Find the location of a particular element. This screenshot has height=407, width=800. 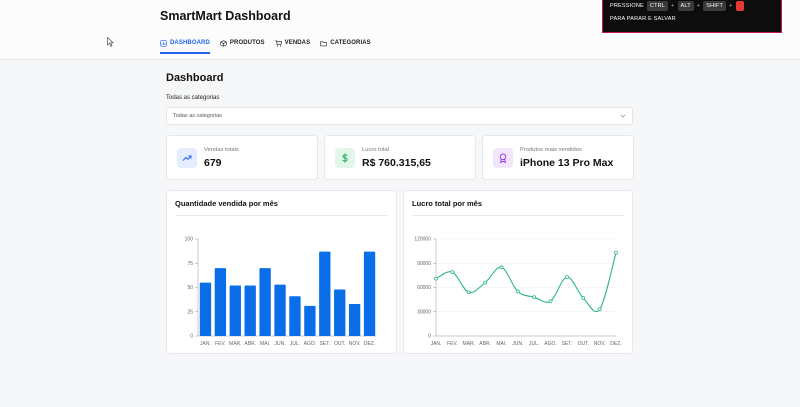

page-title: Dashboard is located at coordinates (195, 78).